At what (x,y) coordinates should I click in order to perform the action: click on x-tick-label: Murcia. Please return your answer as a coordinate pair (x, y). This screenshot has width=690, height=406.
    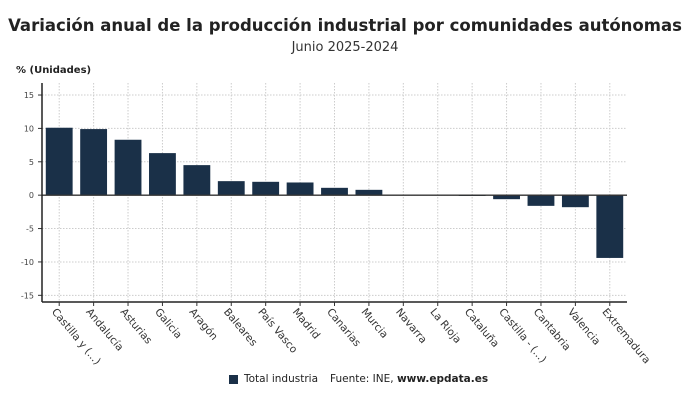
    Looking at the image, I should click on (375, 323).